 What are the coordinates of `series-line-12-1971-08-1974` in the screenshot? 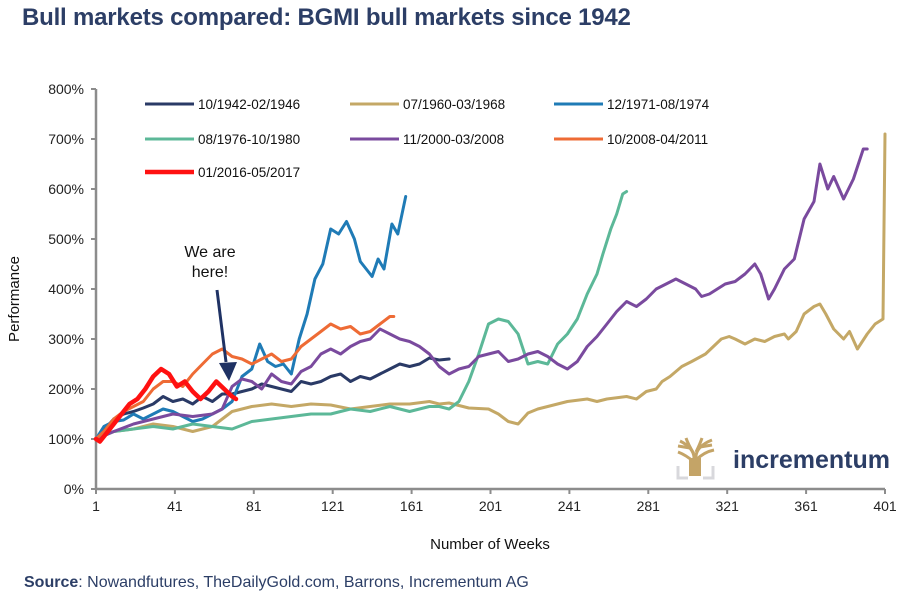 It's located at (251, 318).